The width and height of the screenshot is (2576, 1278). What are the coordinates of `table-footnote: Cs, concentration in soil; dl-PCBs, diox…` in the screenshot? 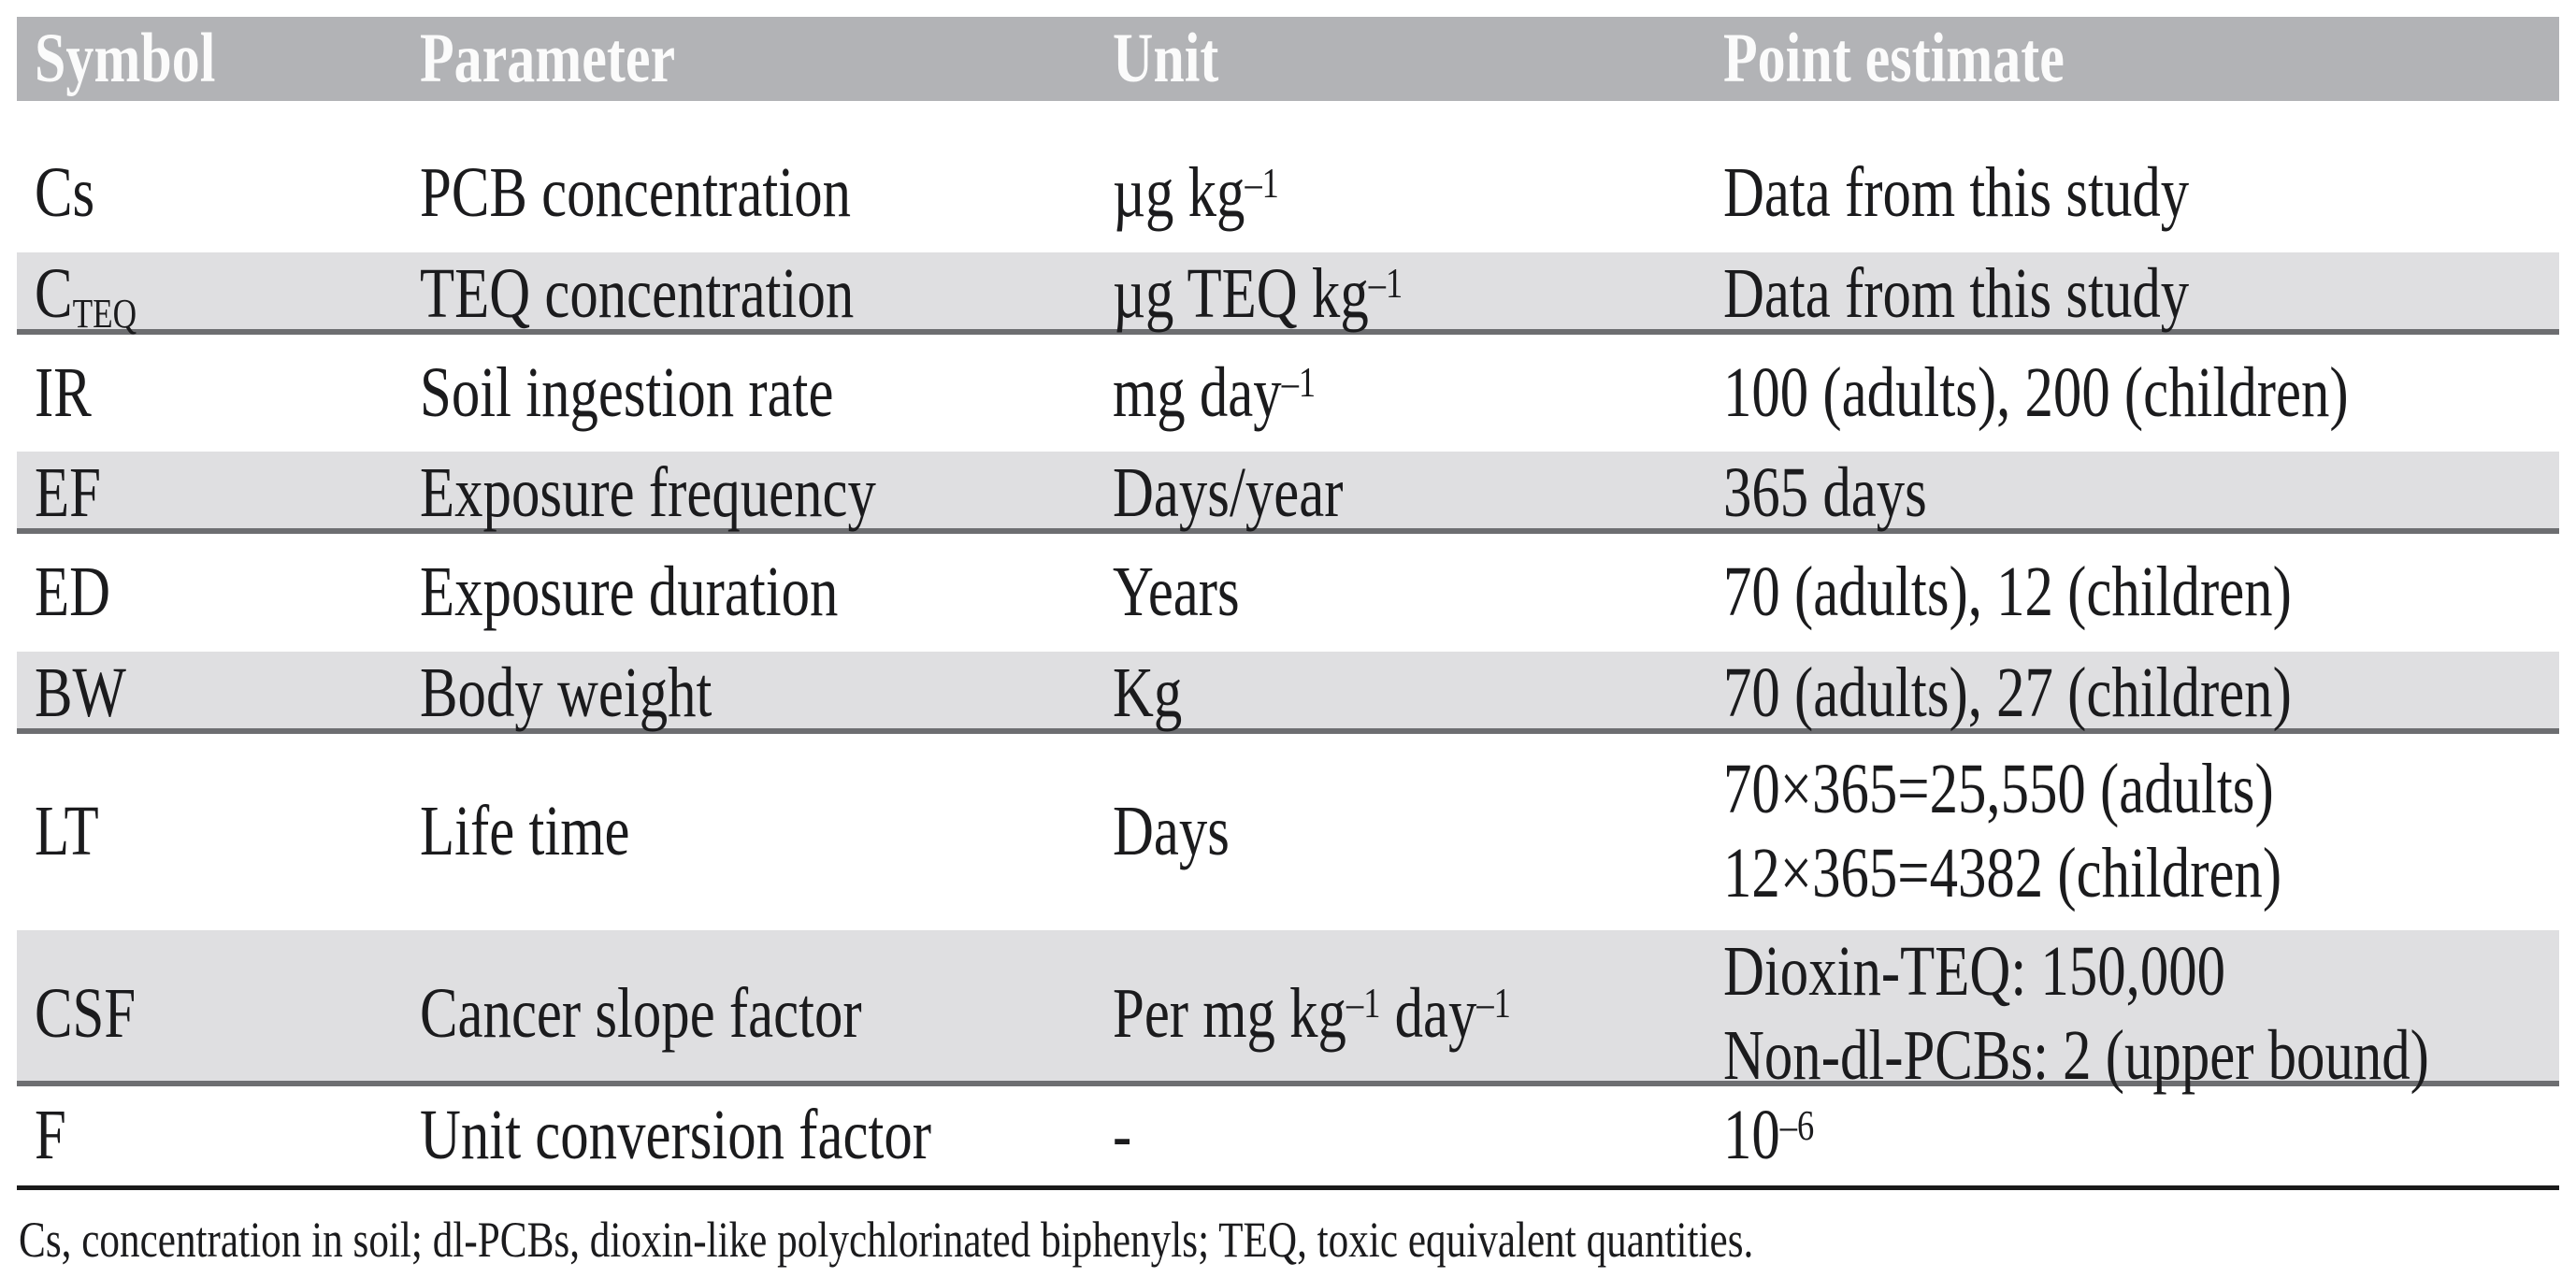 It's located at (887, 1240).